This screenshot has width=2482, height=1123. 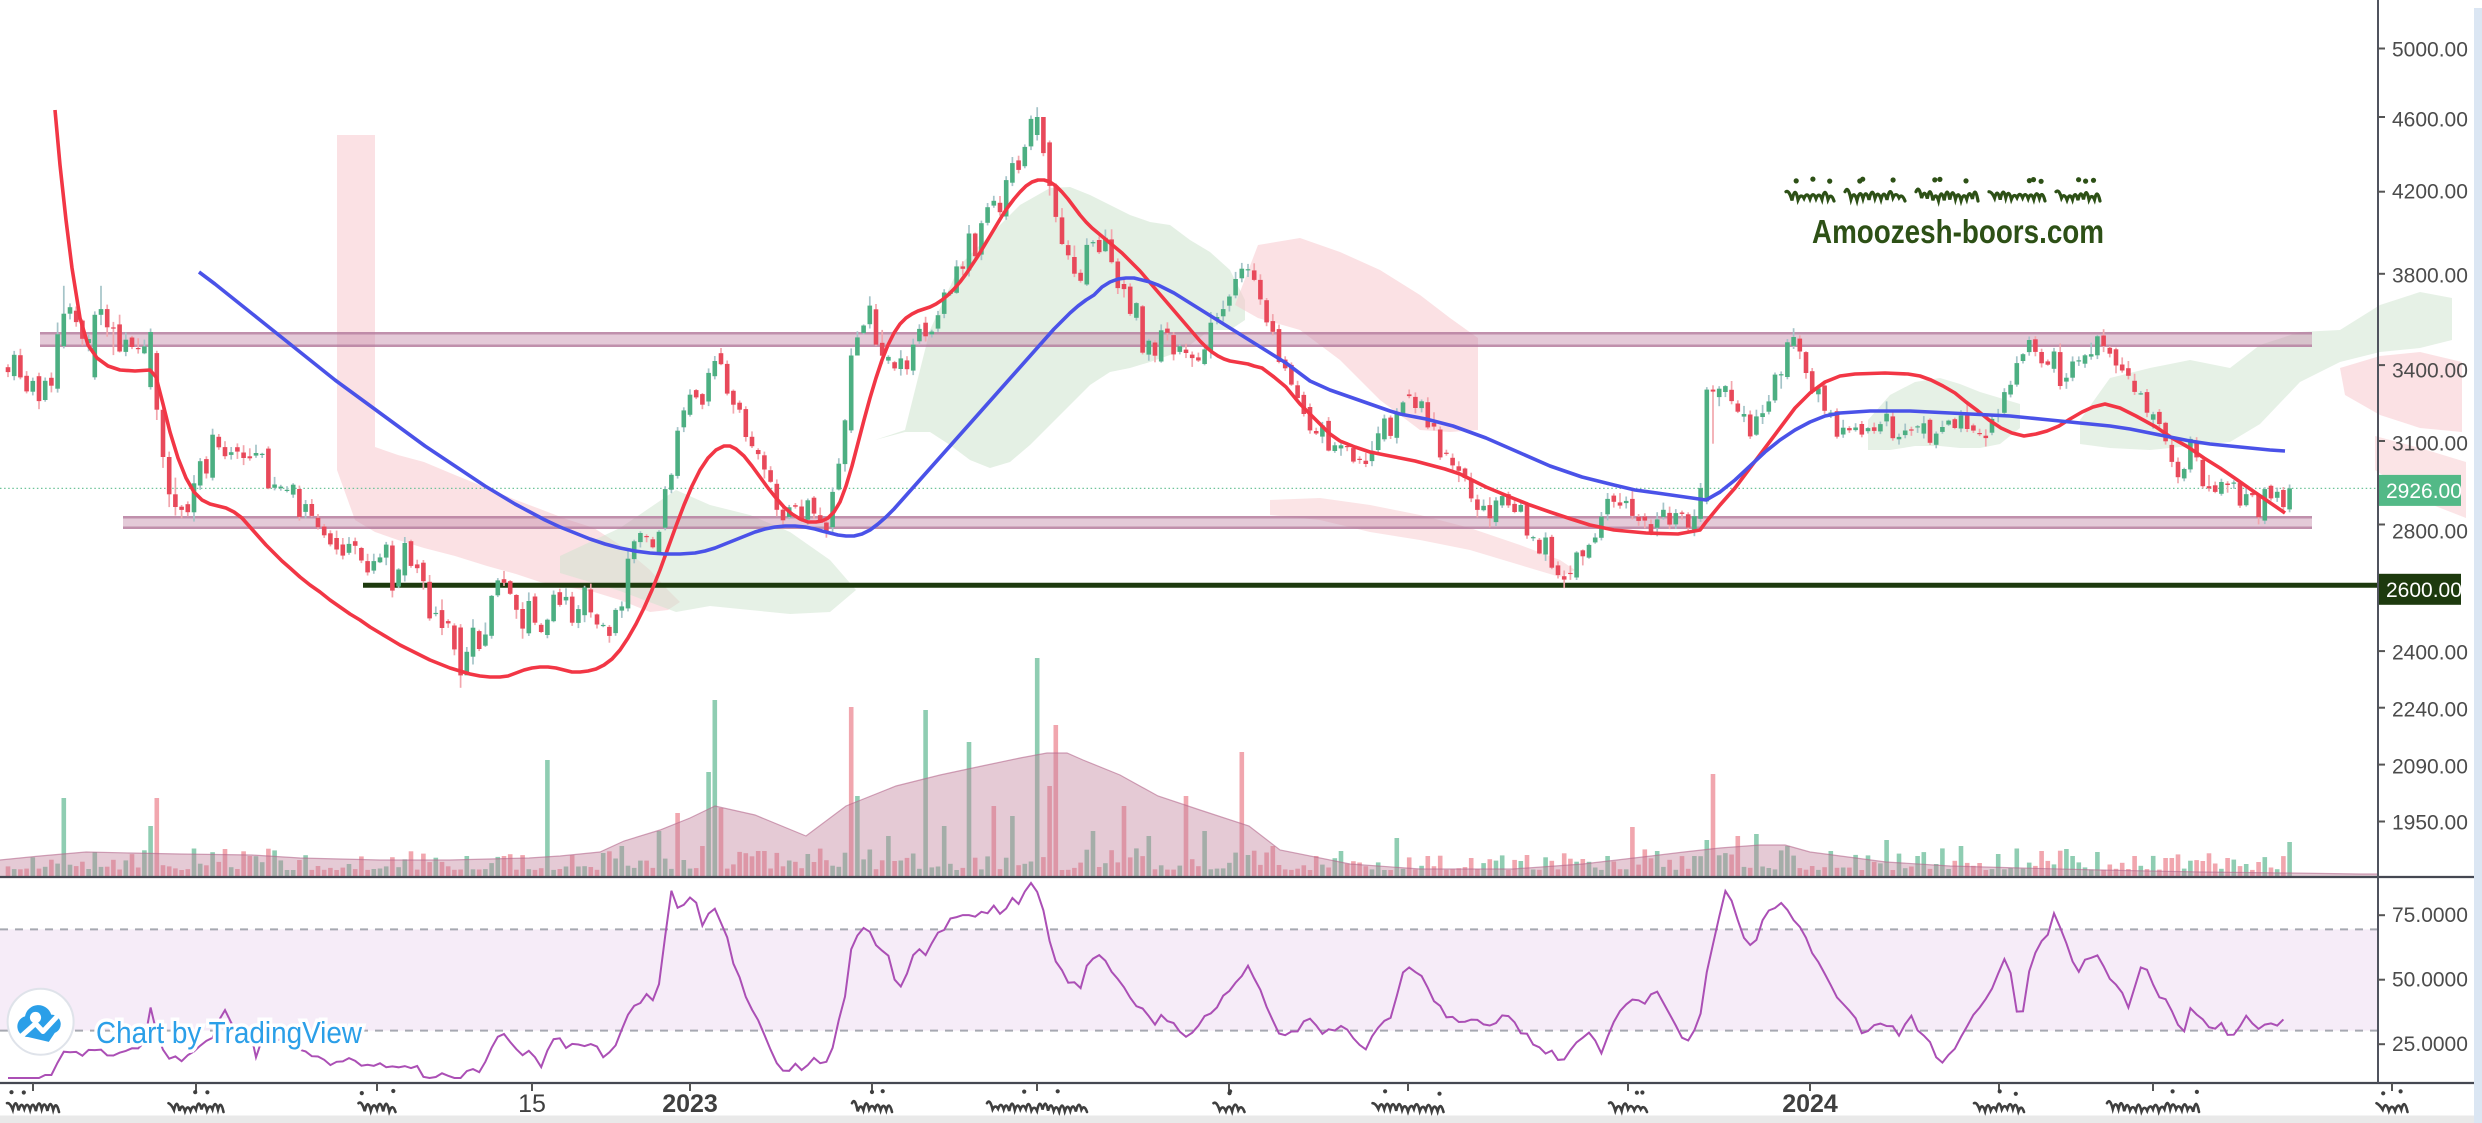 I want to click on svg-text: Amoozesh-boors.com, so click(x=1958, y=231).